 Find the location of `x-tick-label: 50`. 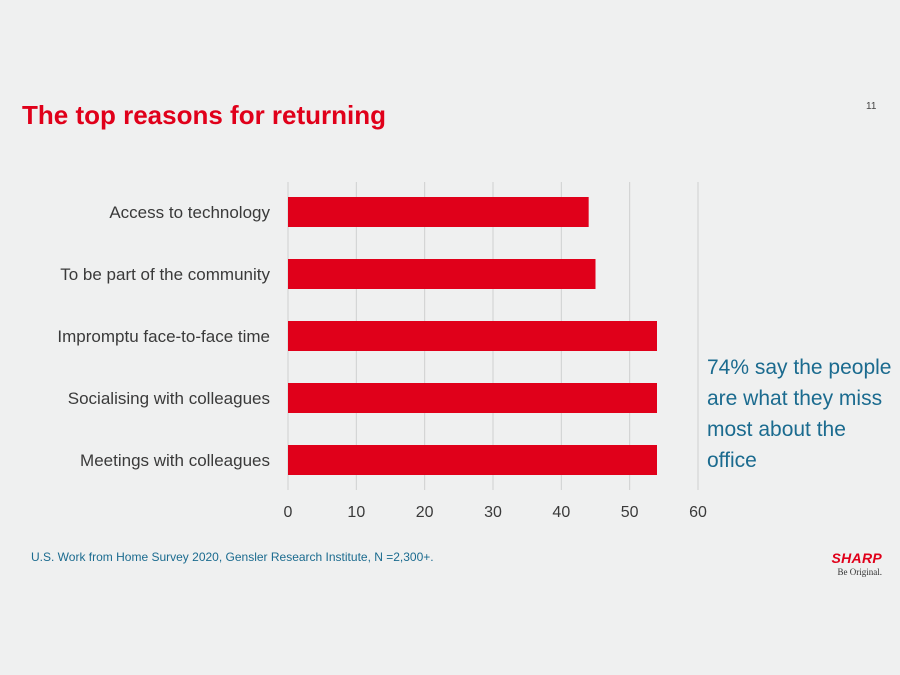

x-tick-label: 50 is located at coordinates (630, 512).